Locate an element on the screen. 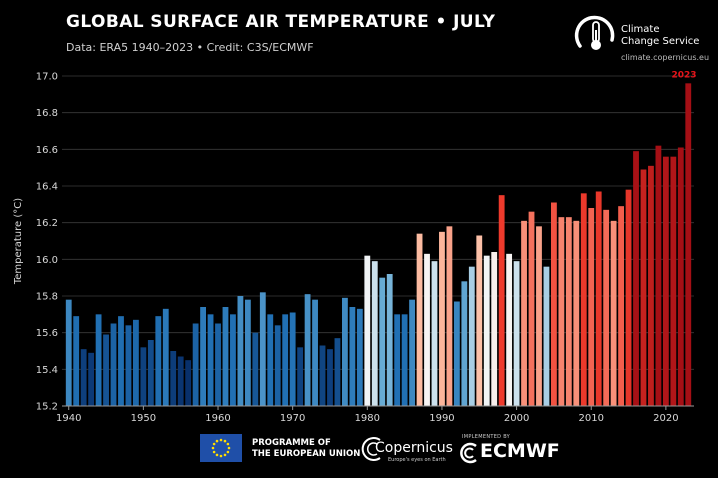 This screenshot has height=478, width=718. bar-1976 is located at coordinates (337, 372).